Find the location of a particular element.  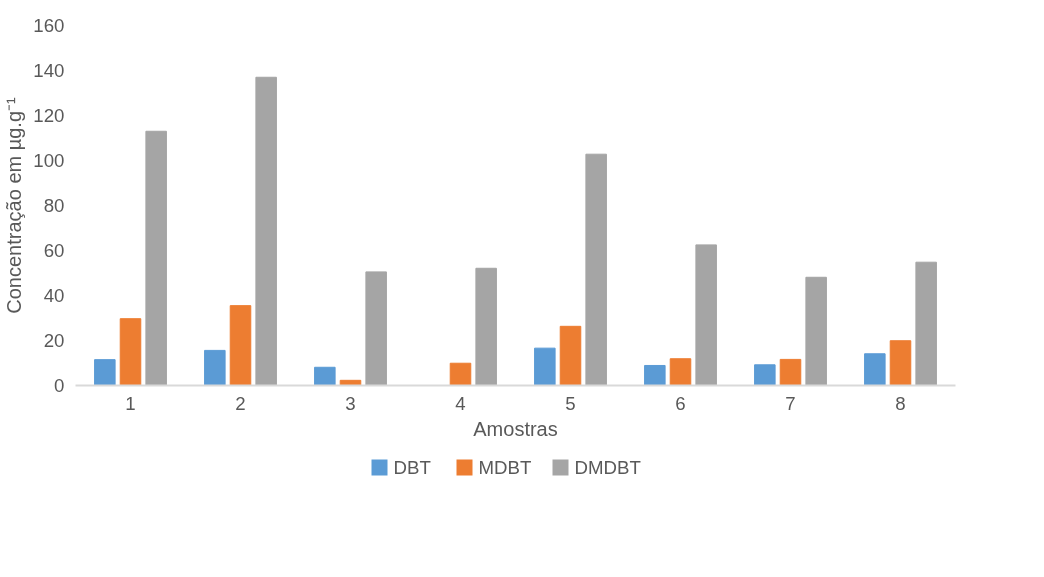

x-tick-label: 7 is located at coordinates (790, 403).